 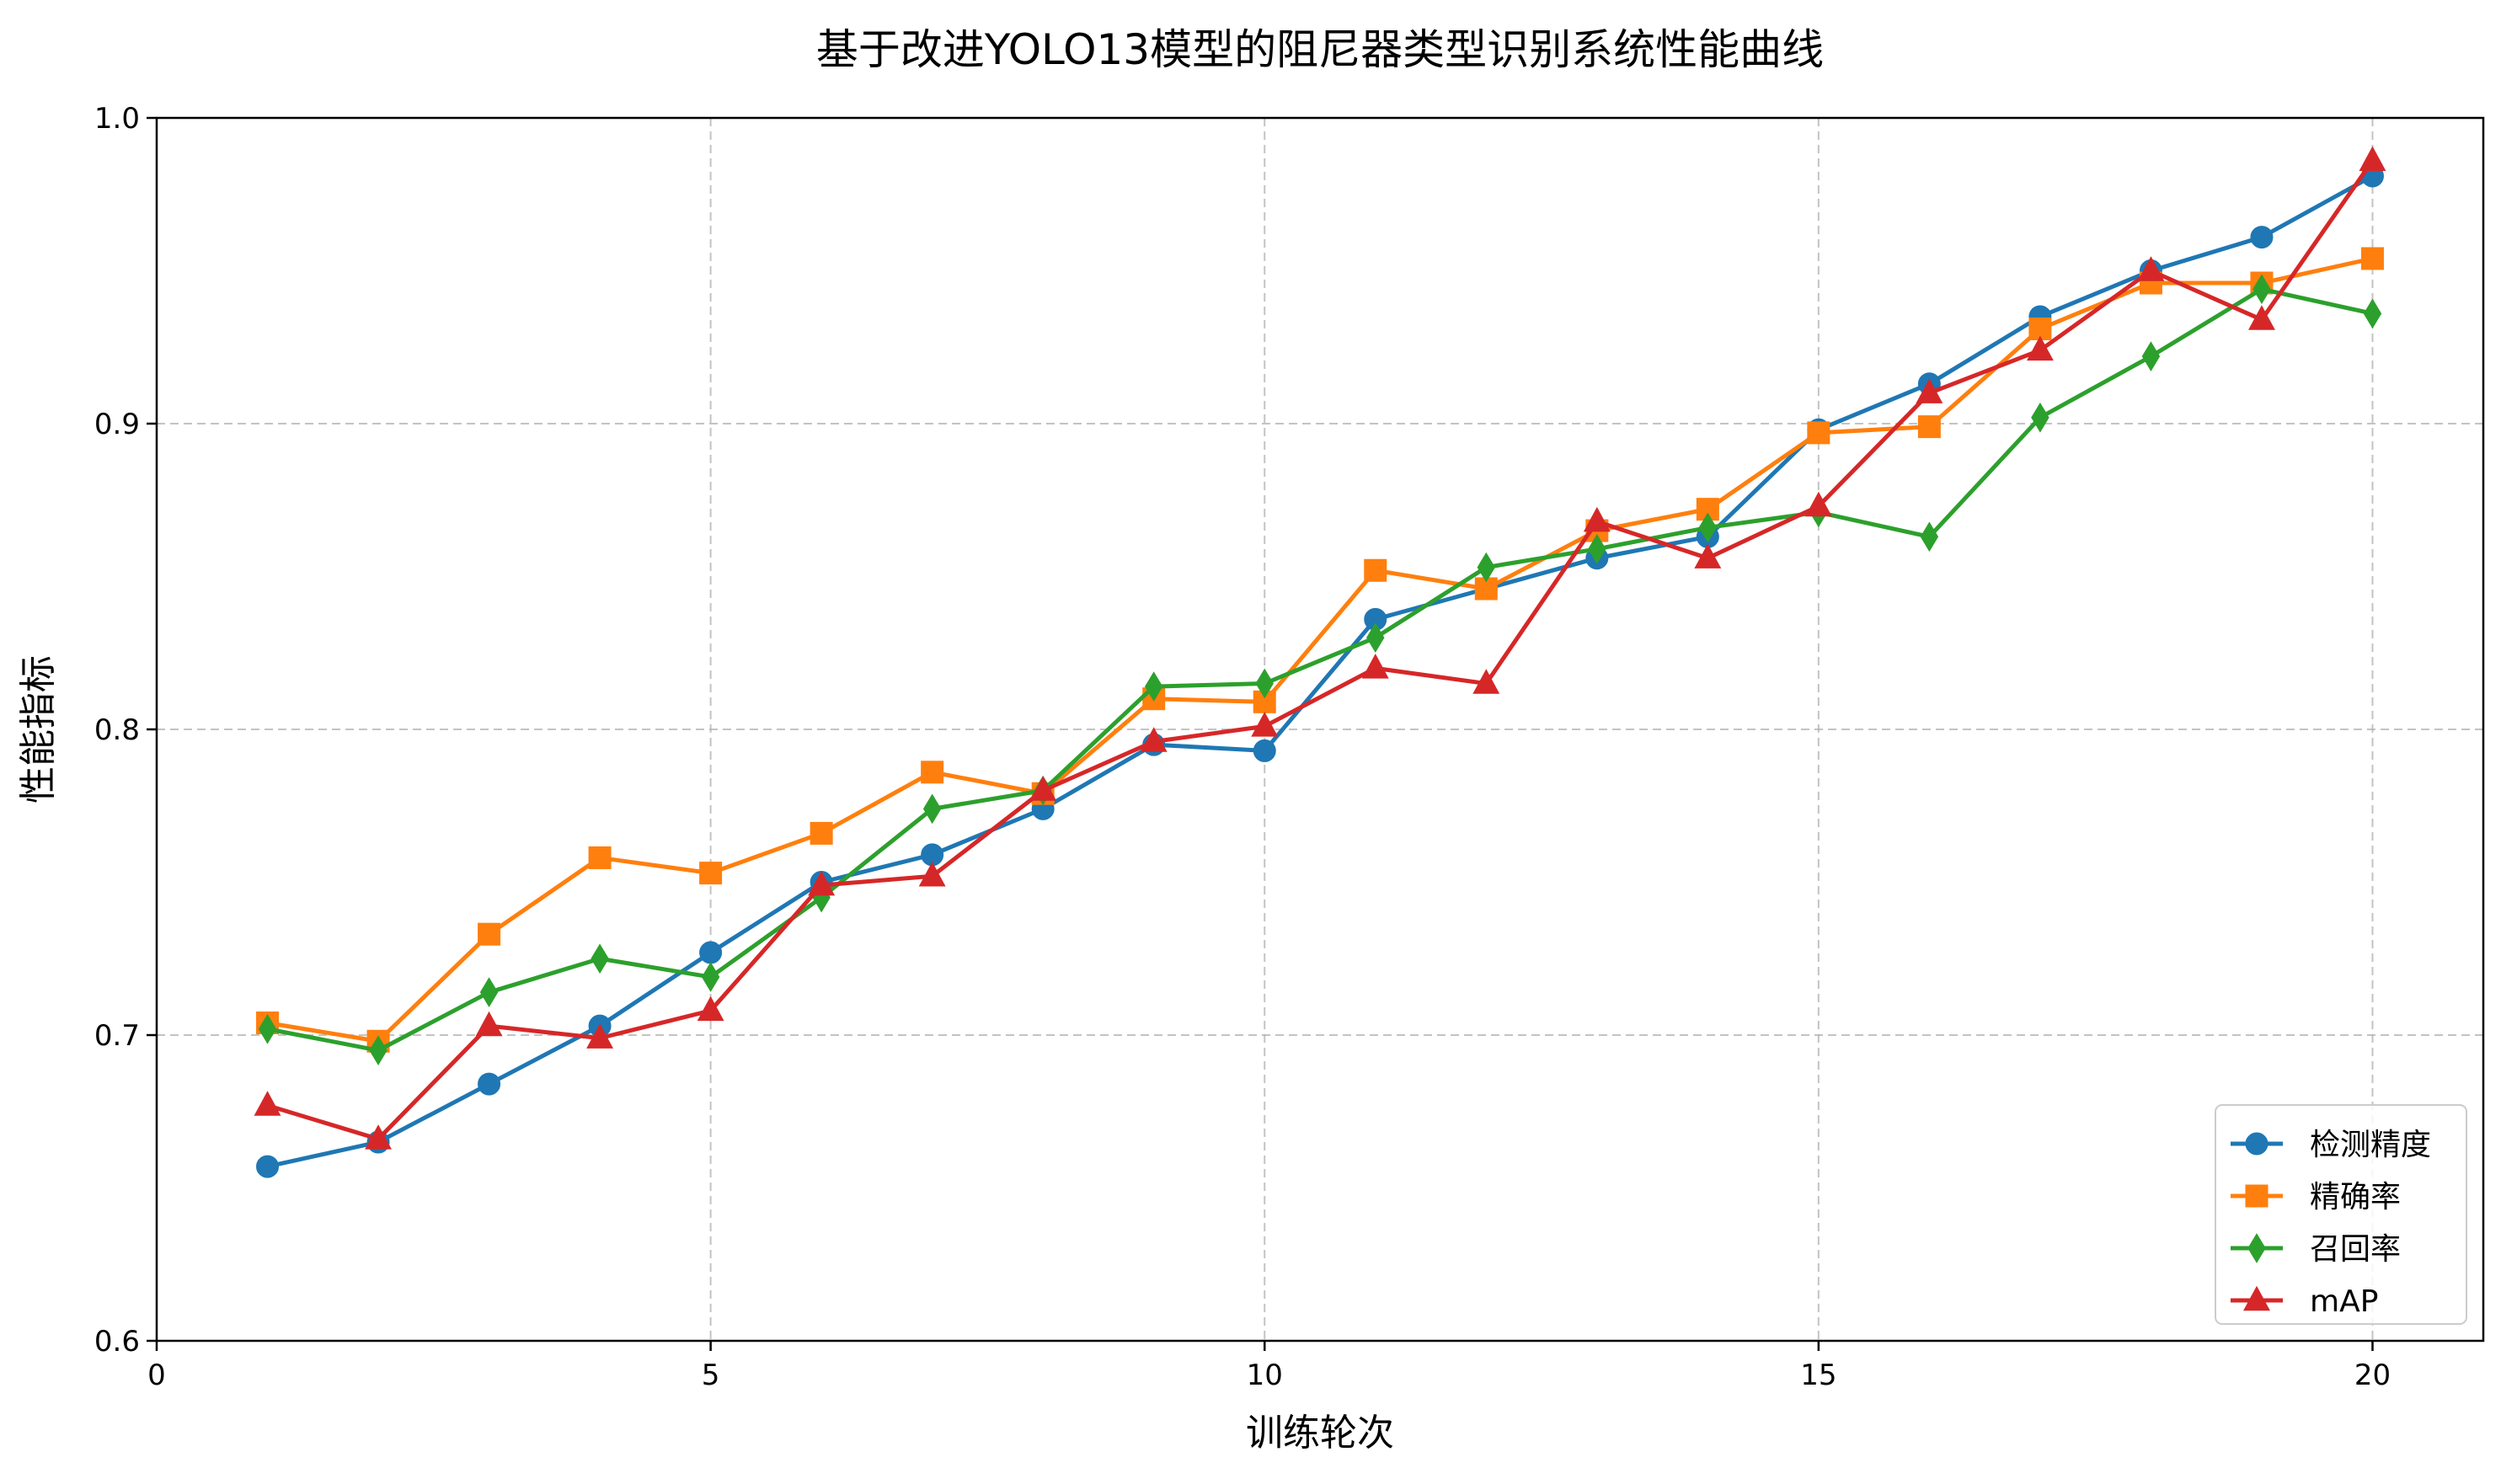 What do you see at coordinates (38, 729) in the screenshot?
I see `y-axis-label: 性能指标` at bounding box center [38, 729].